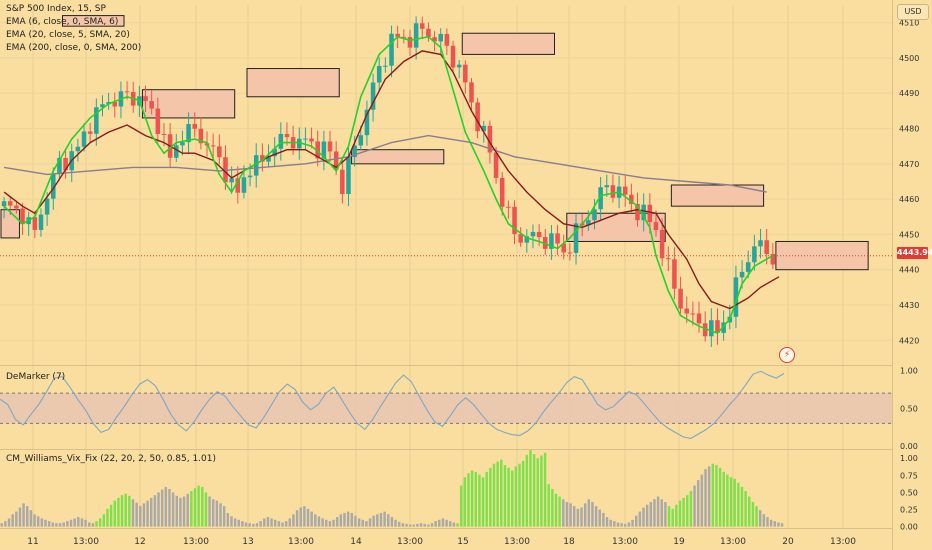  I want to click on vix-tick-label: 0.25, so click(909, 510).